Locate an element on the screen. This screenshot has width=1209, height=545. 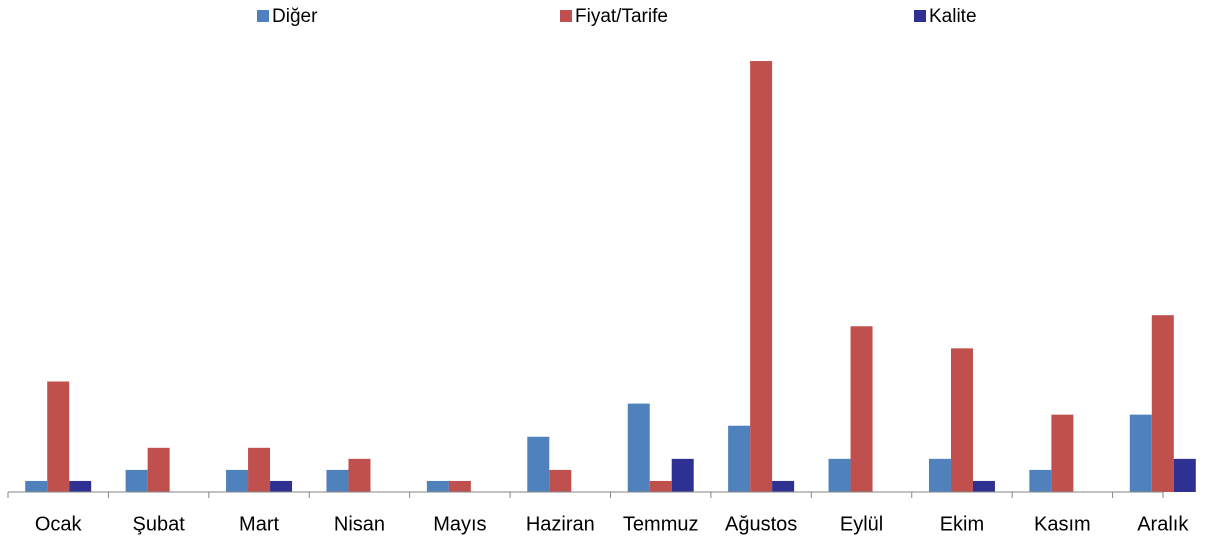
x-tick-label: Mayıs is located at coordinates (459, 524).